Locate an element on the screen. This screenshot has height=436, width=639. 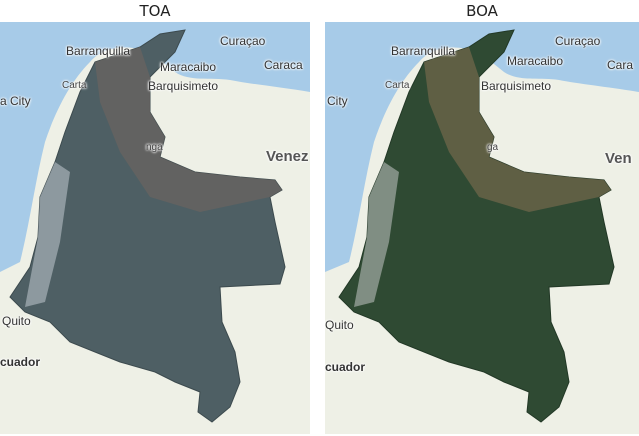
cloud-patches-boa is located at coordinates (376, 234).